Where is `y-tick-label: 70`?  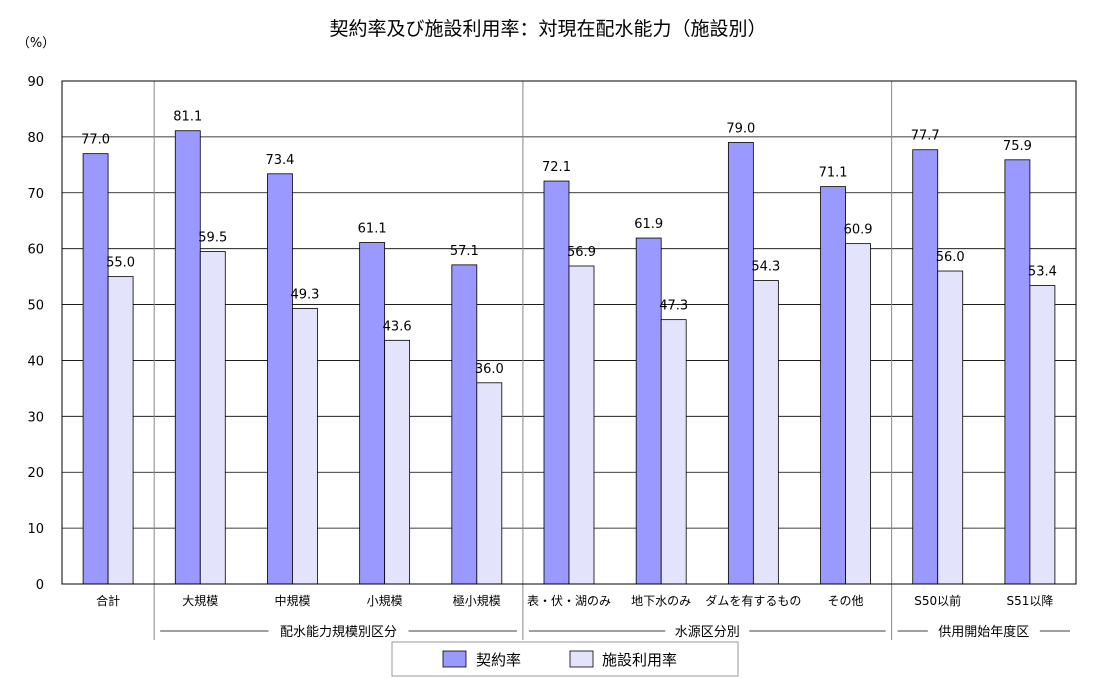 y-tick-label: 70 is located at coordinates (35, 194).